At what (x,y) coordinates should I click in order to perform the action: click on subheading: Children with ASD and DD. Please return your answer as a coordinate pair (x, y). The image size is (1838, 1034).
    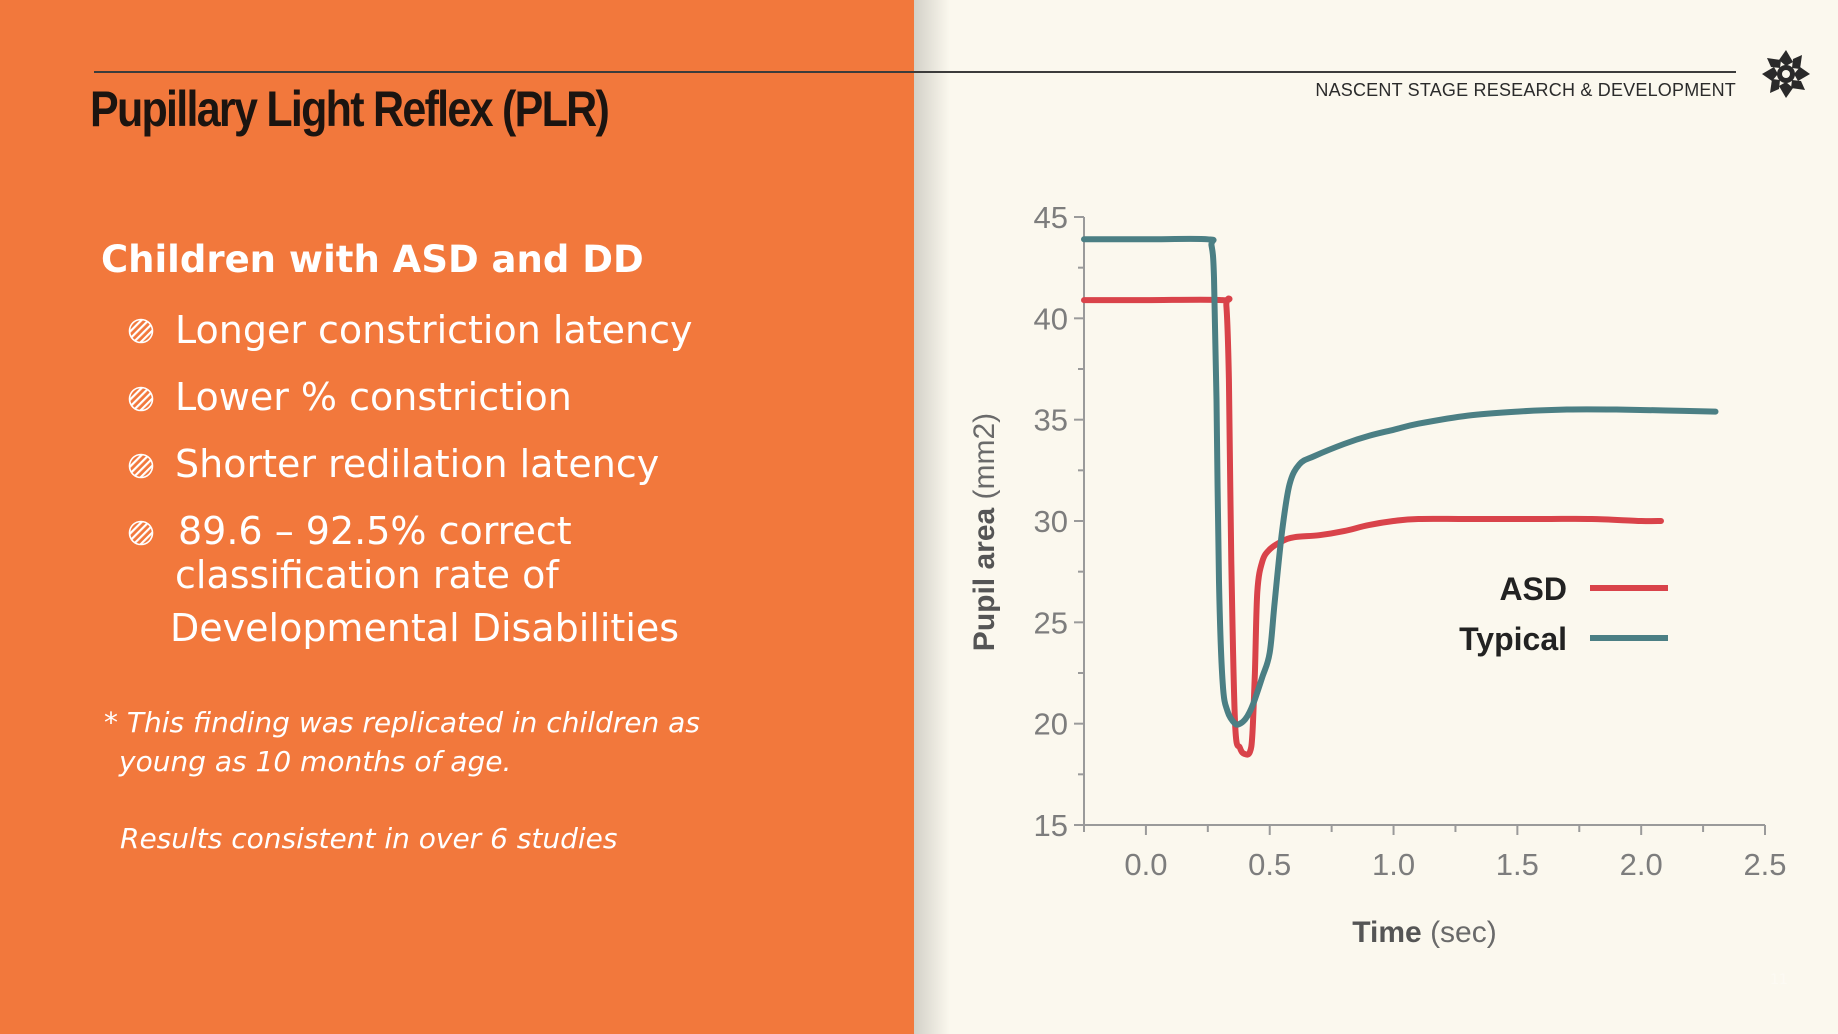
    Looking at the image, I should click on (372, 259).